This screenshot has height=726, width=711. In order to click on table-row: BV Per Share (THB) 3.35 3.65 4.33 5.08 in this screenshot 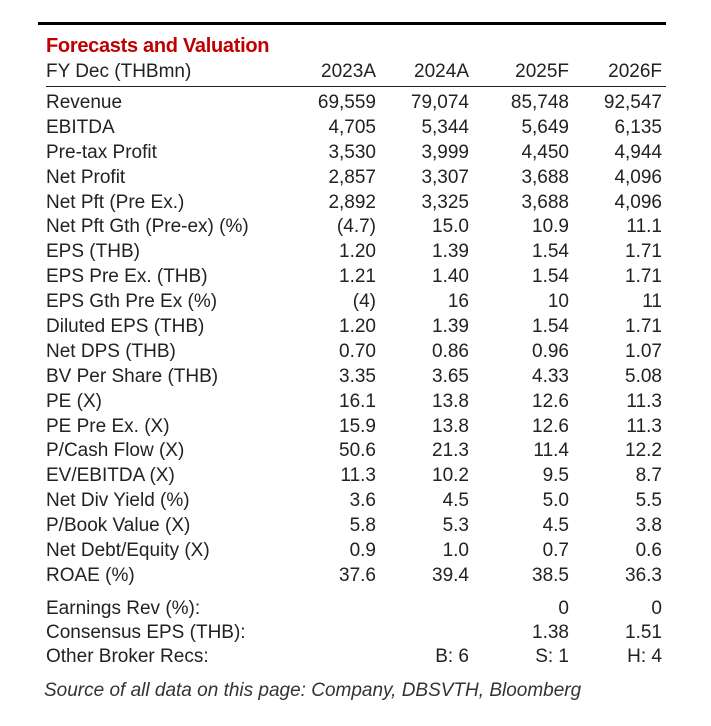, I will do `click(356, 377)`.